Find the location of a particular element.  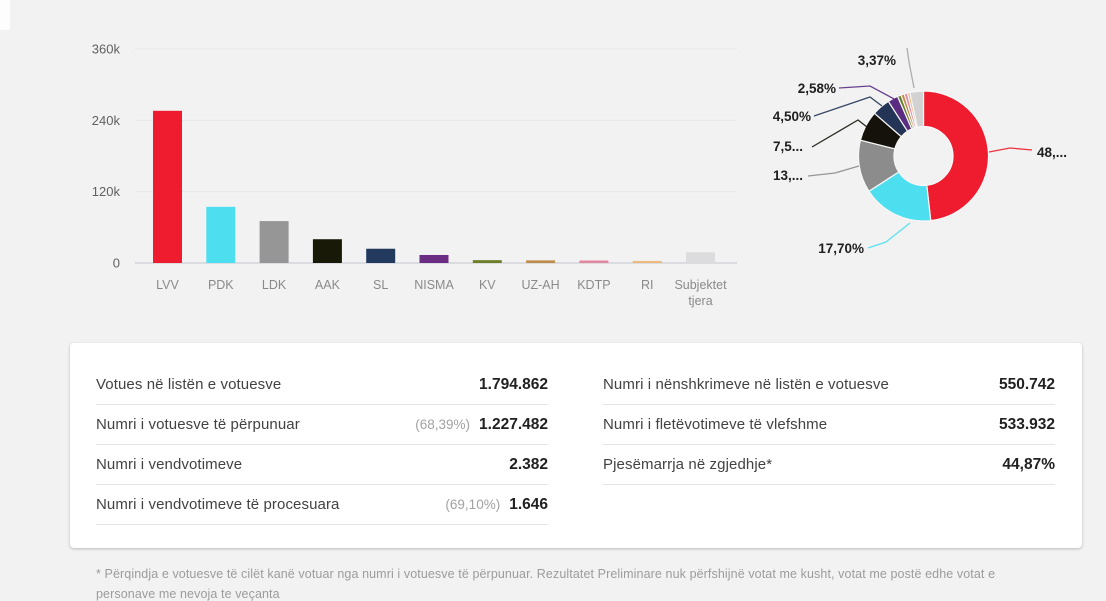

y-axis-tick-label: 360k is located at coordinates (106, 49).